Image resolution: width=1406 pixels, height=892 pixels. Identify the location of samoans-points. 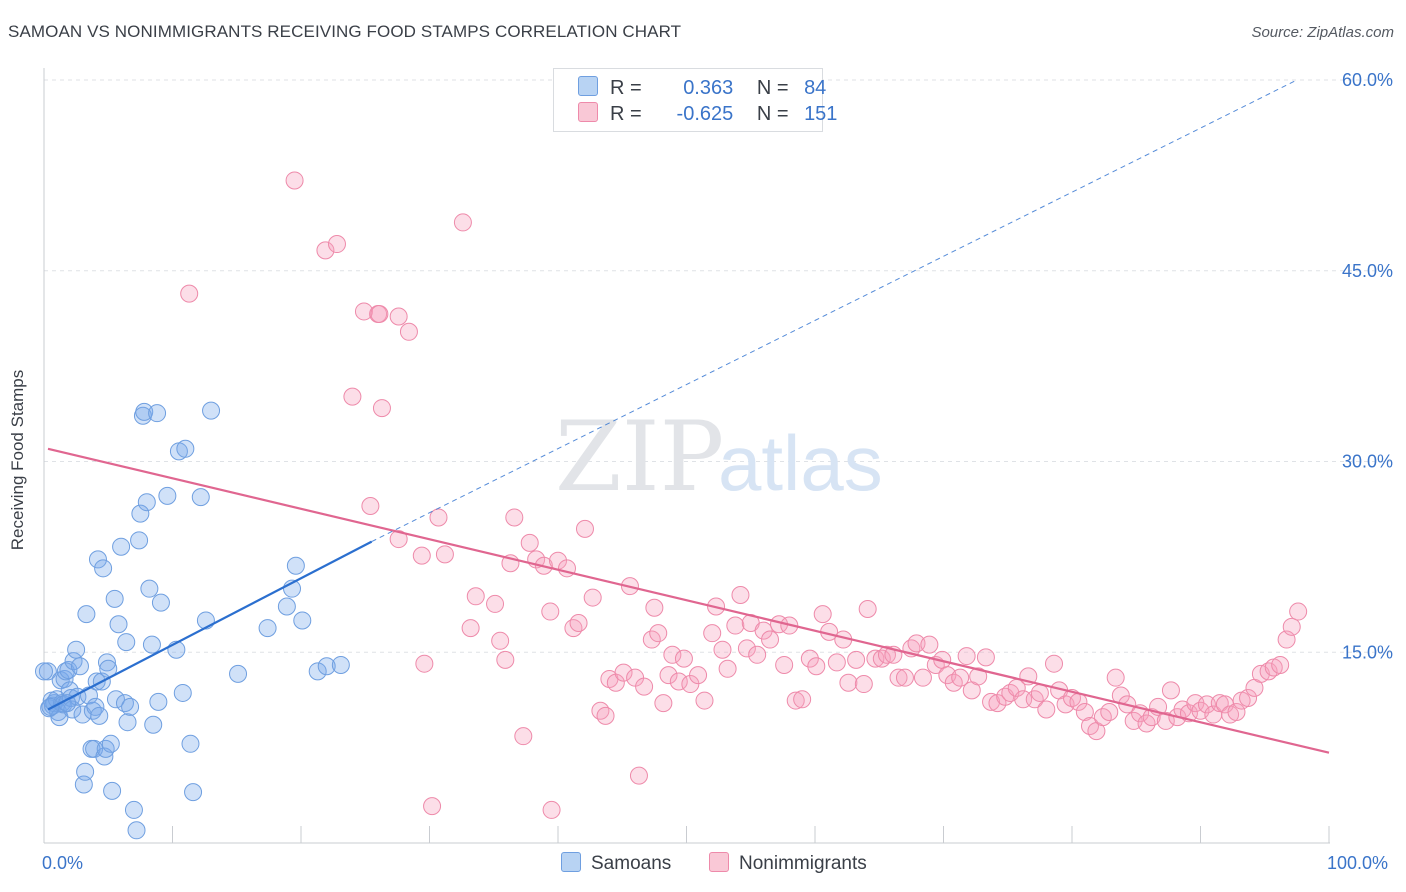
(192, 620).